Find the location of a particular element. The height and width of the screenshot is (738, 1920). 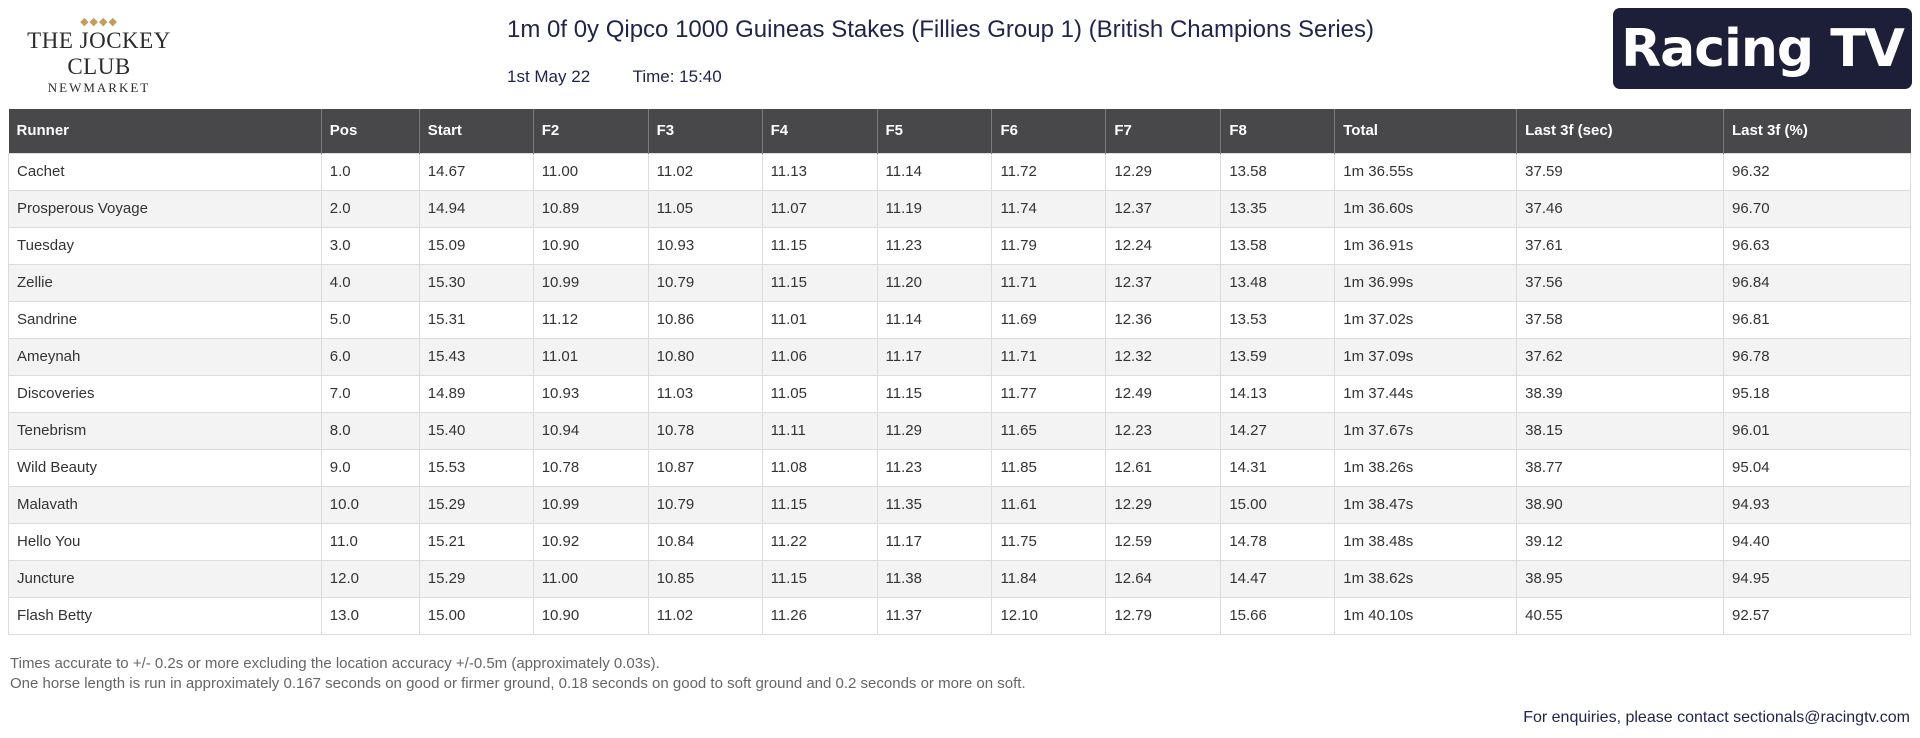

table-cell: 96.01 is located at coordinates (1817, 430).